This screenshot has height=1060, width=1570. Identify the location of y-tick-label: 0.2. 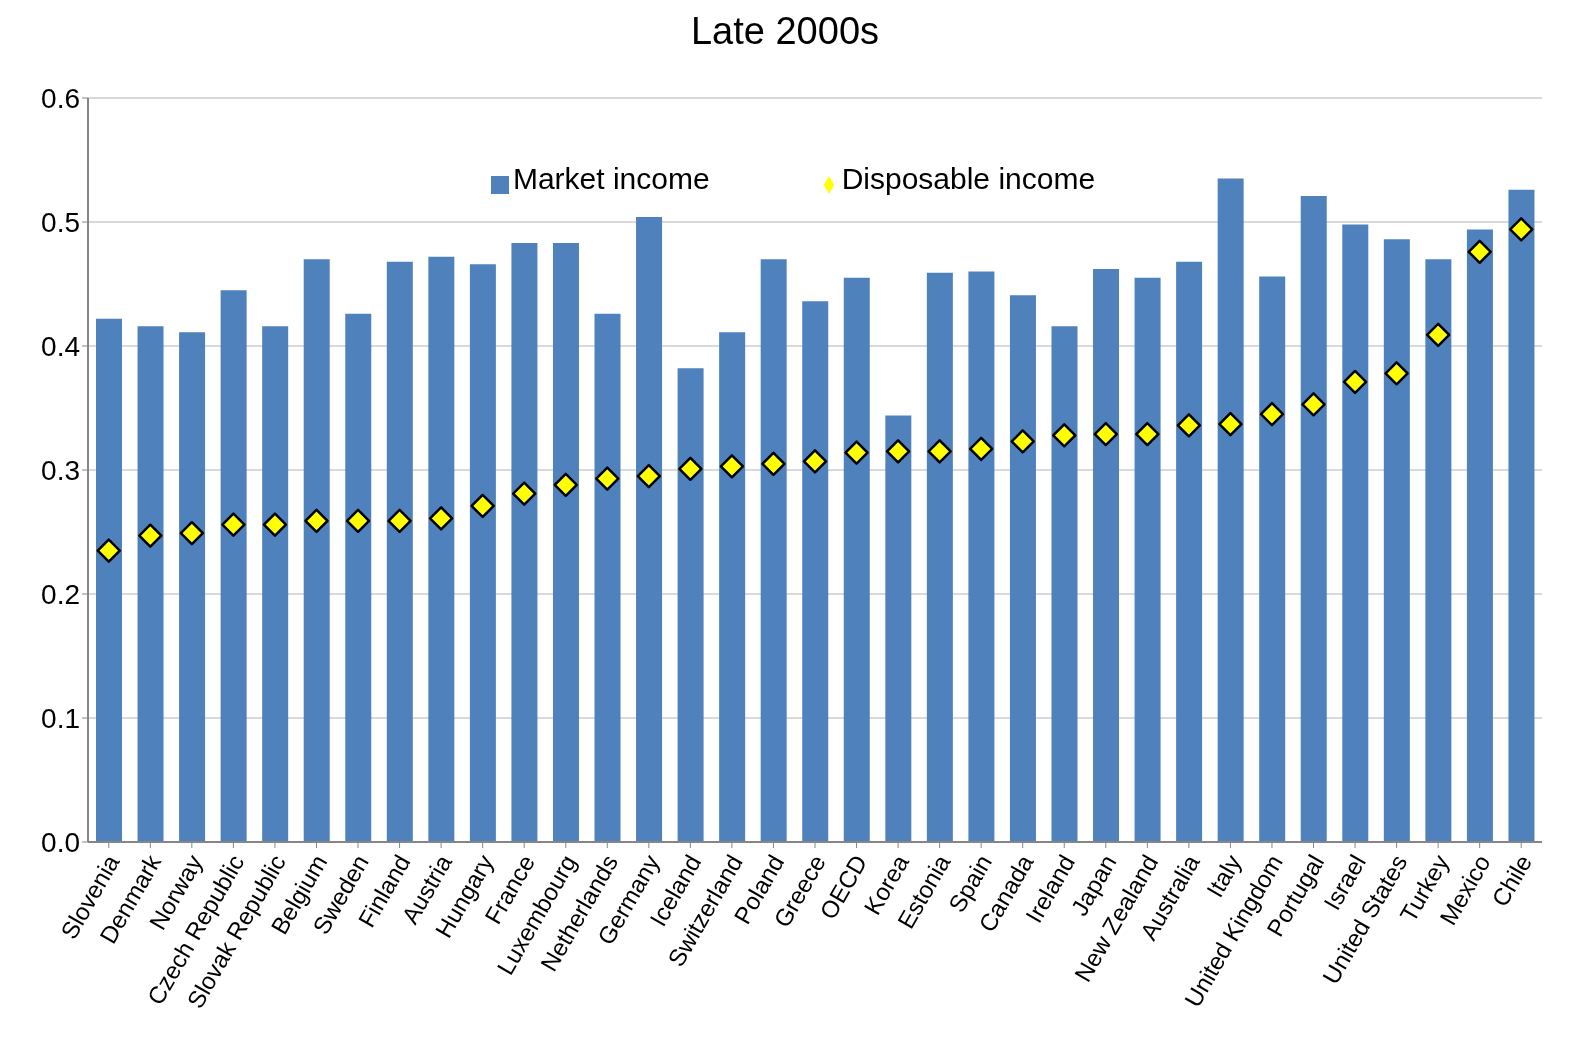
(60, 594).